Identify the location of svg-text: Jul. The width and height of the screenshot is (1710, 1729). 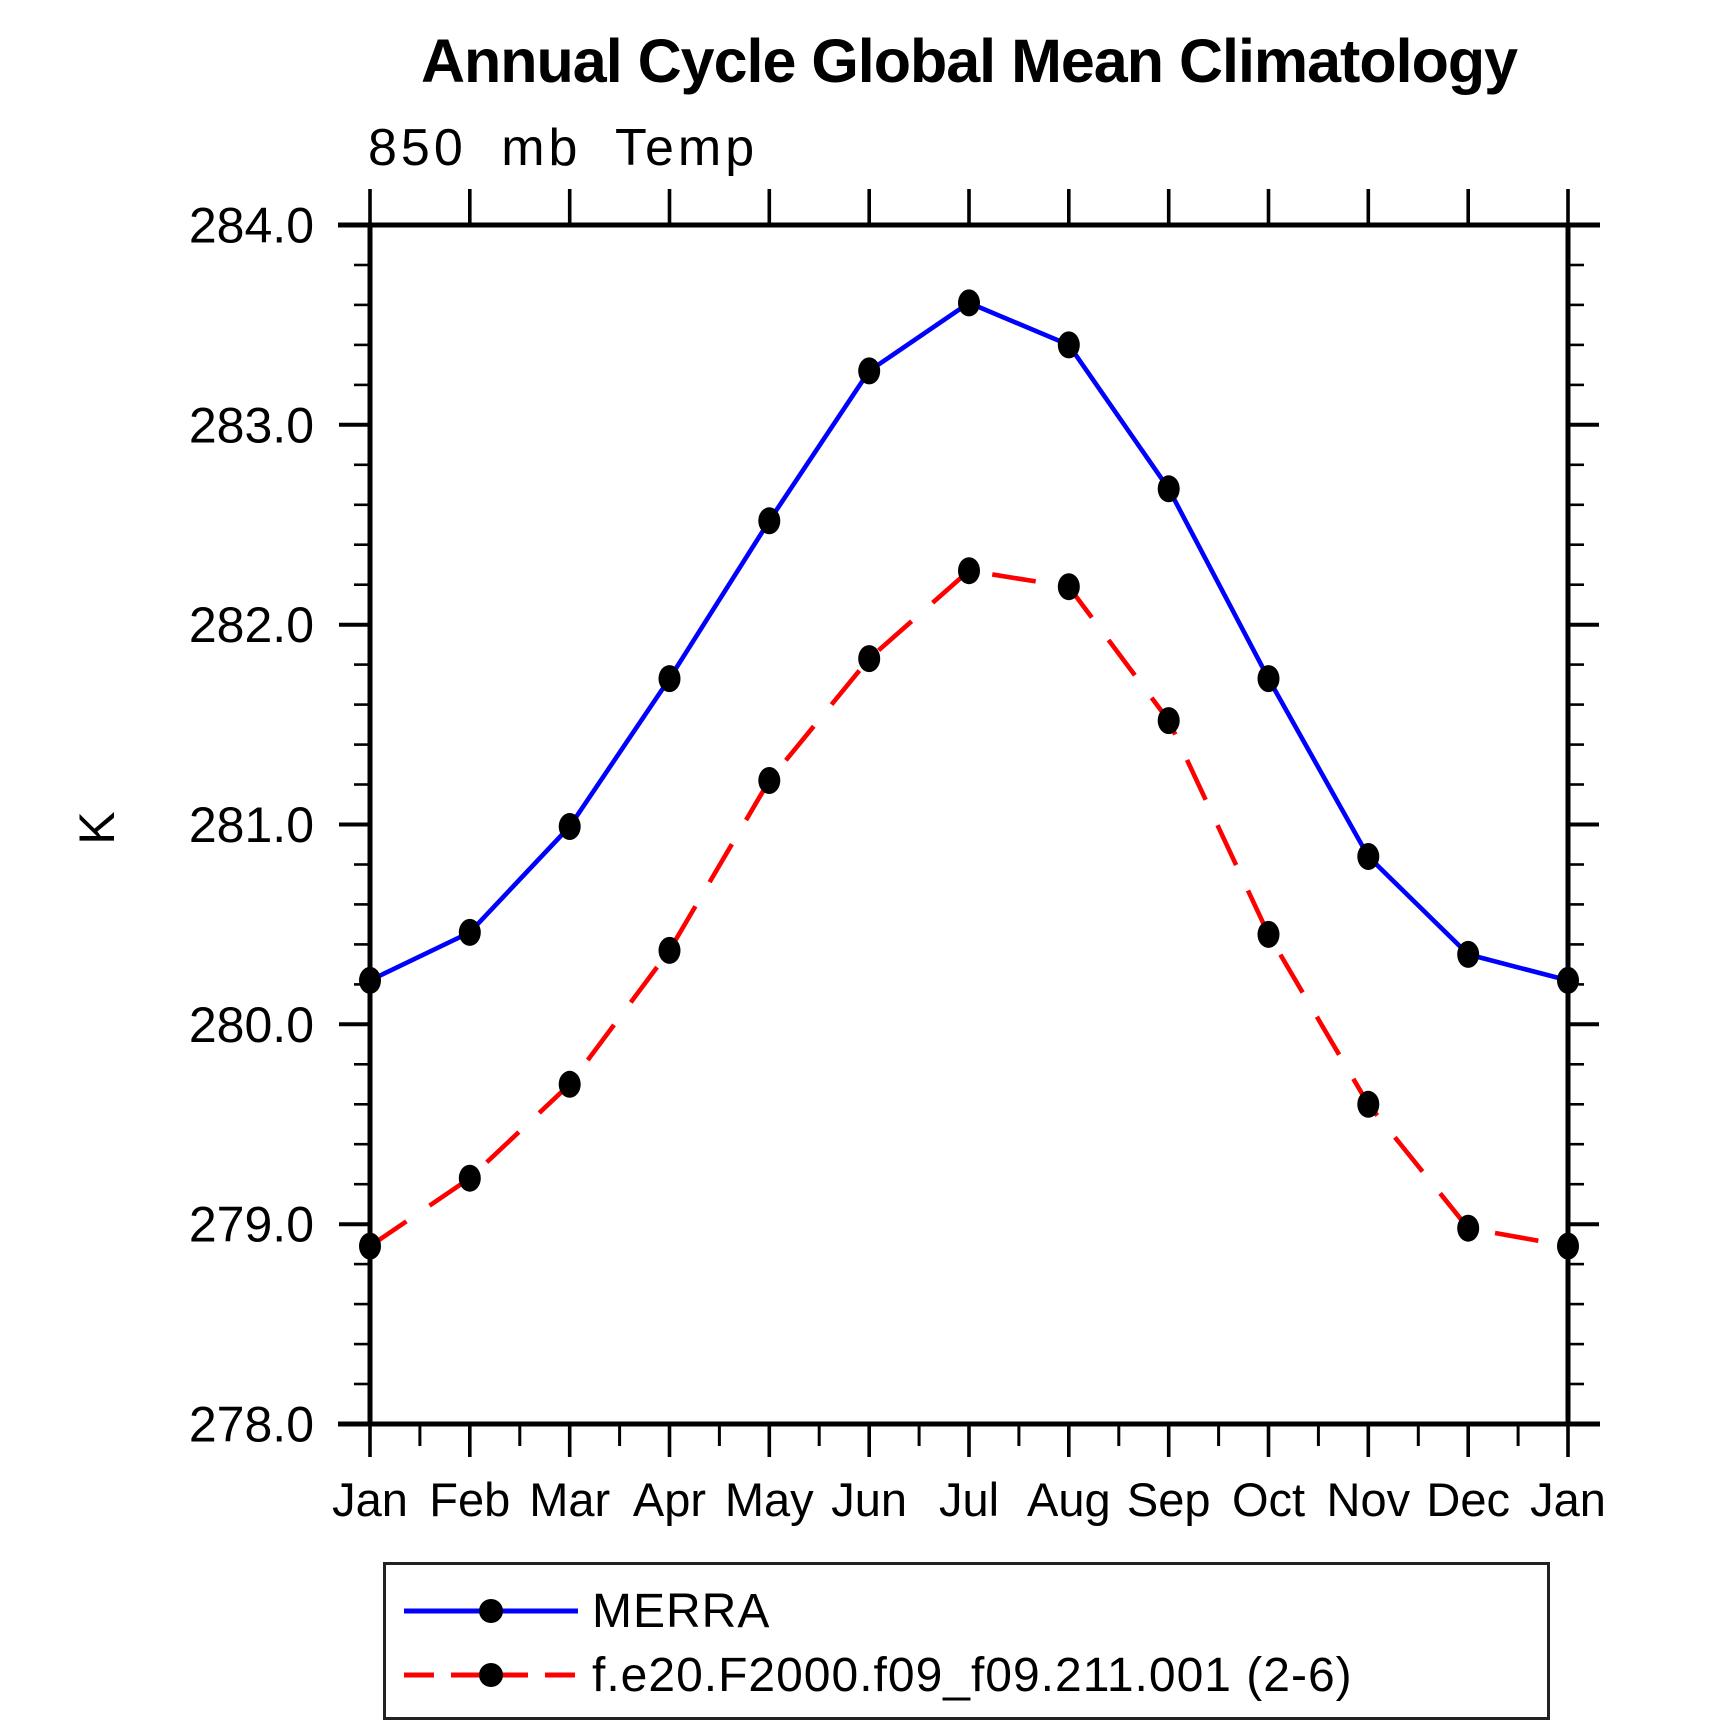
(969, 1499).